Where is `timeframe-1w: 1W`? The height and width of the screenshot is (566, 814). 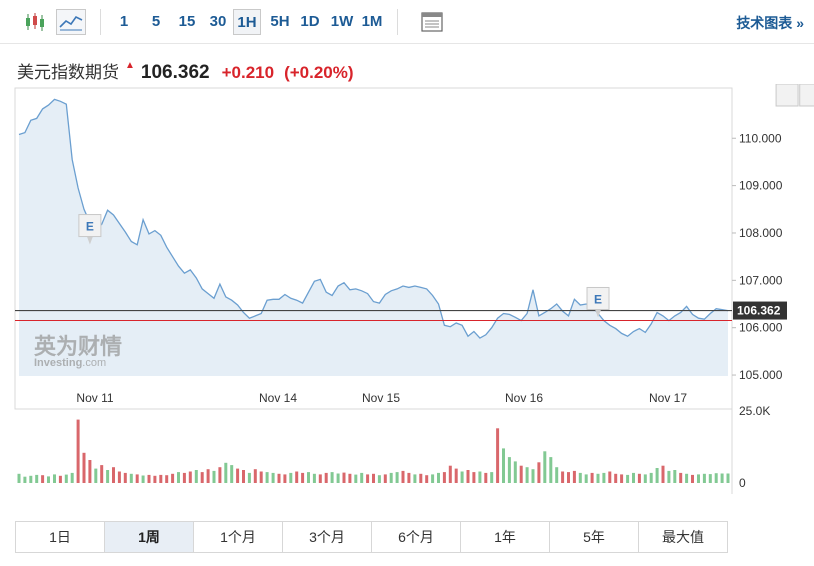 timeframe-1w: 1W is located at coordinates (342, 21).